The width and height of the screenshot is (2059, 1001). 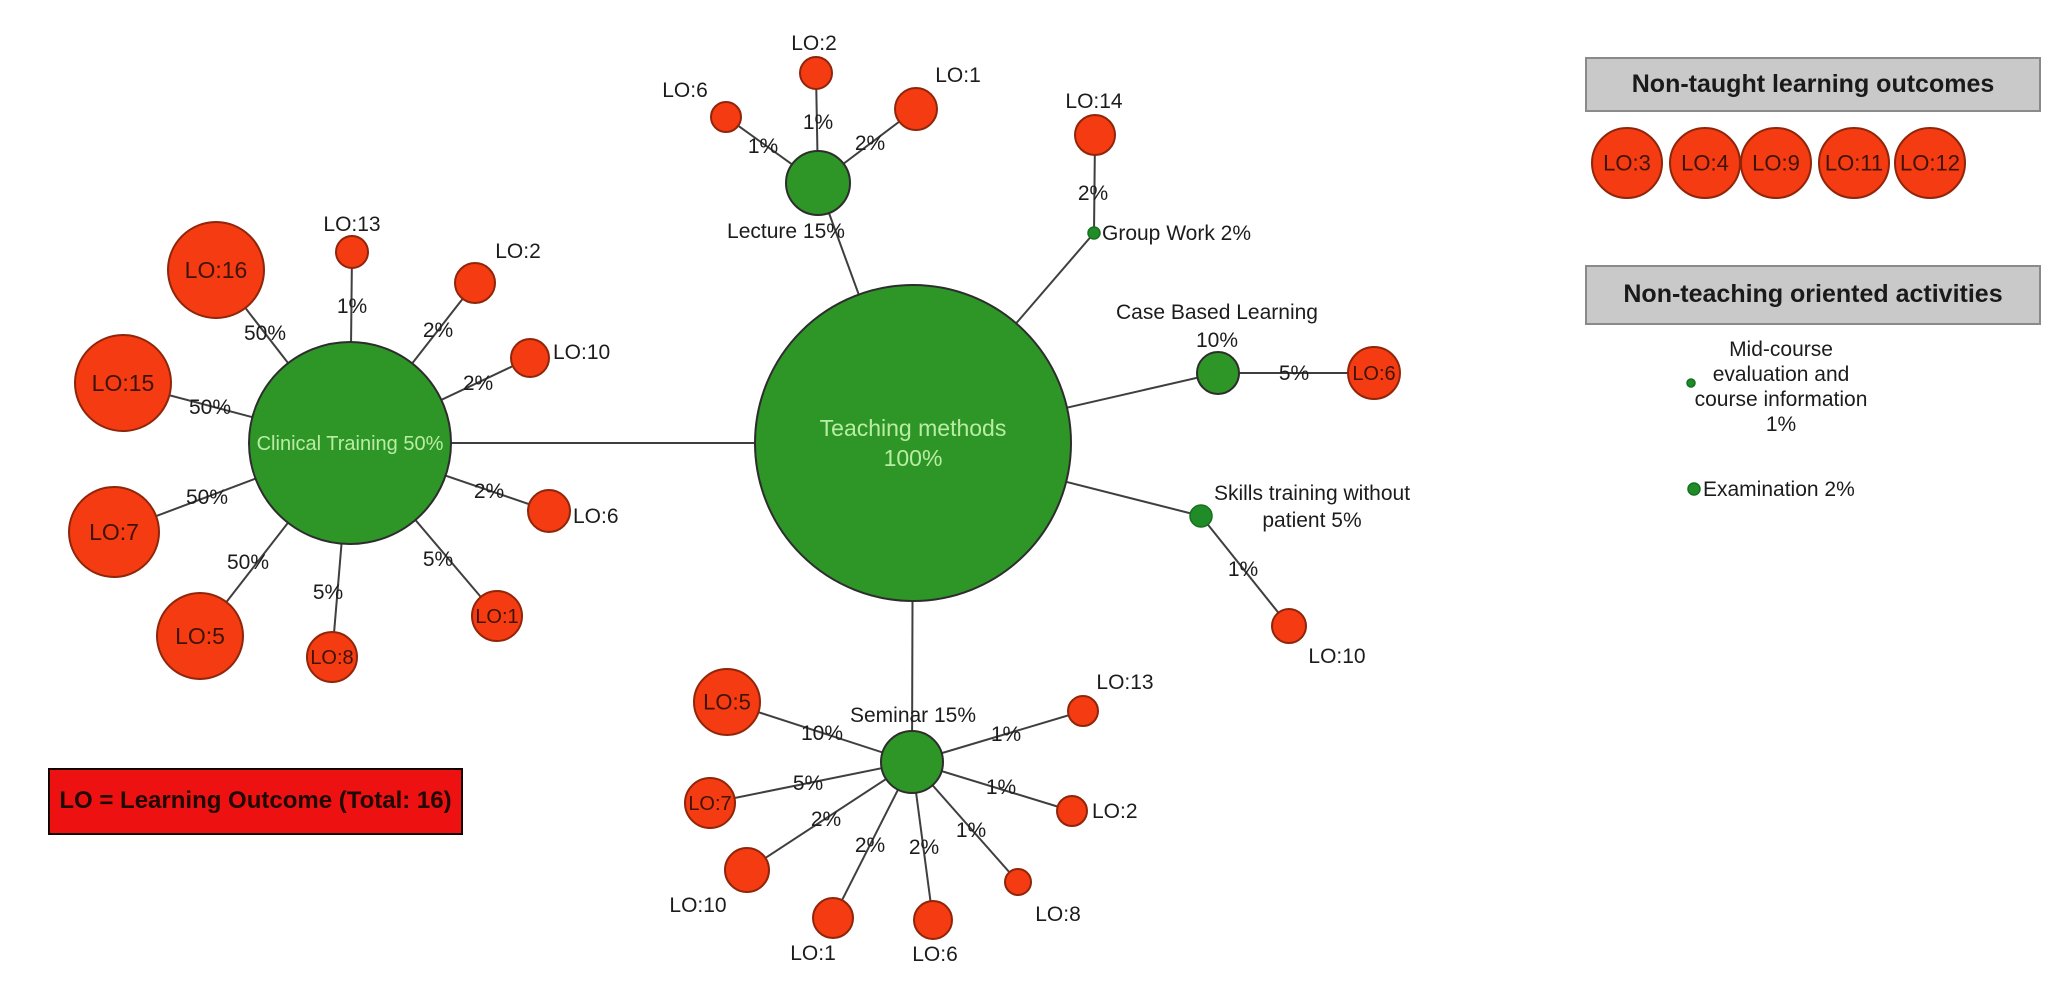 What do you see at coordinates (913, 428) in the screenshot?
I see `node-label-teaching: Teaching methods` at bounding box center [913, 428].